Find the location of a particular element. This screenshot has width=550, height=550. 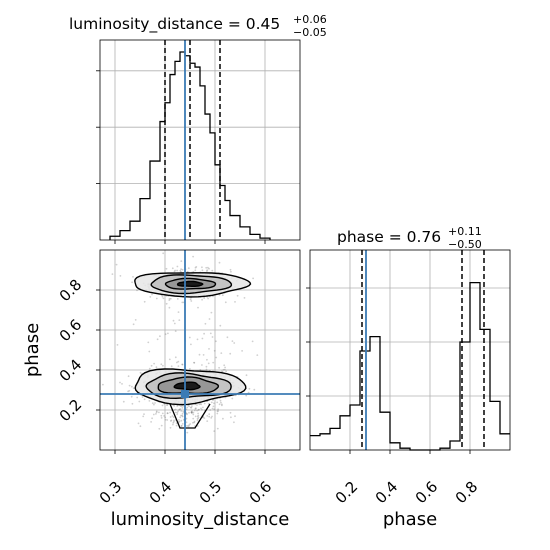

phase-title-plus: +0.11 is located at coordinates (465, 231).